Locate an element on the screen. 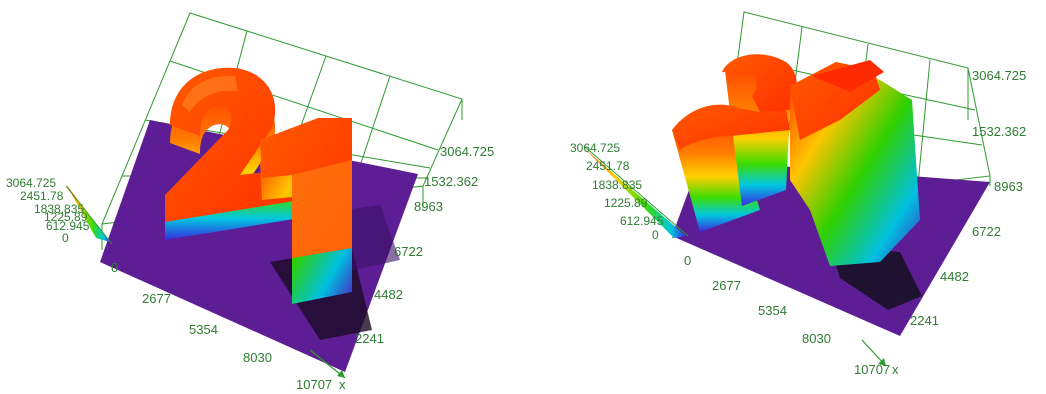 Image resolution: width=1046 pixels, height=394 pixels. digit-2-surface-right is located at coordinates (735, 143).